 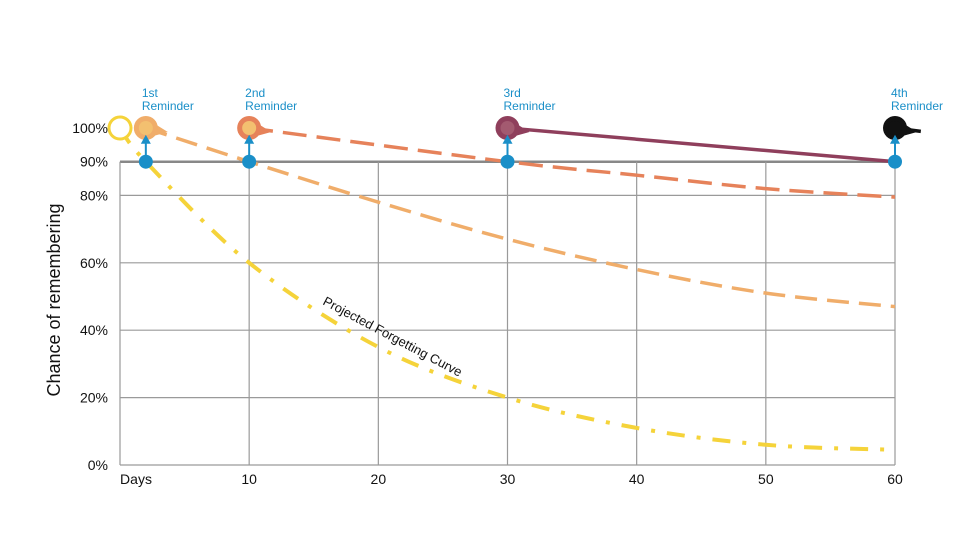 I want to click on y-tick-label: 60%, so click(x=94, y=263).